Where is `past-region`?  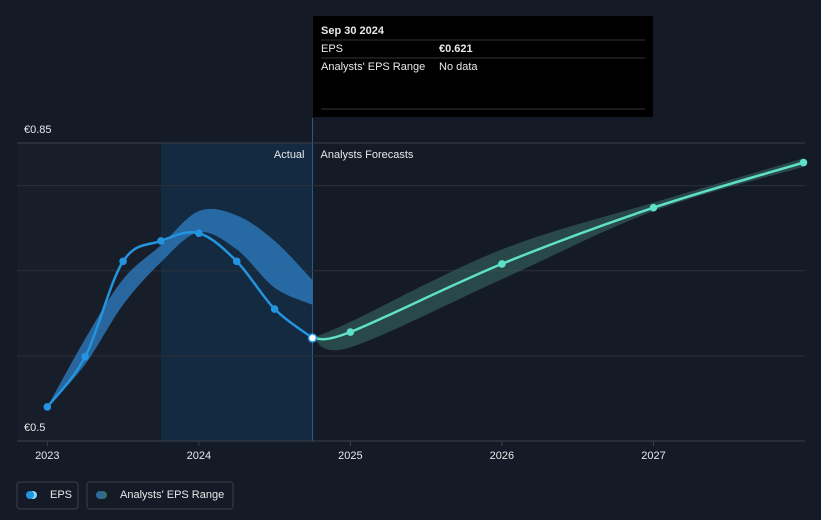
past-region is located at coordinates (89, 292).